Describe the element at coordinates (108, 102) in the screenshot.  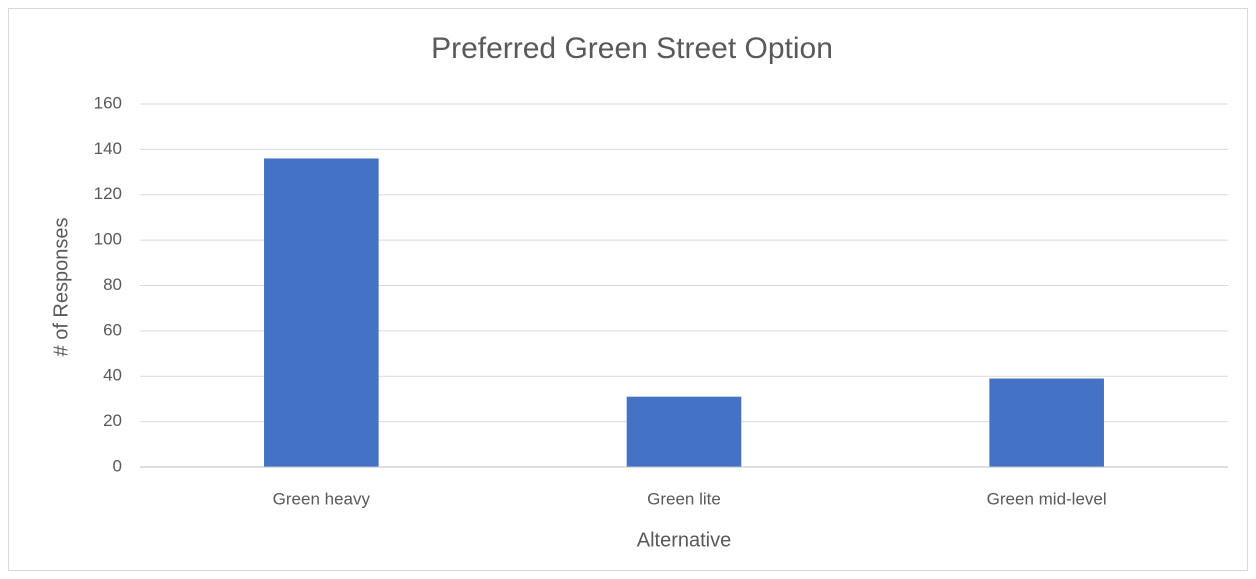
I see `y-tick-label: 160` at that location.